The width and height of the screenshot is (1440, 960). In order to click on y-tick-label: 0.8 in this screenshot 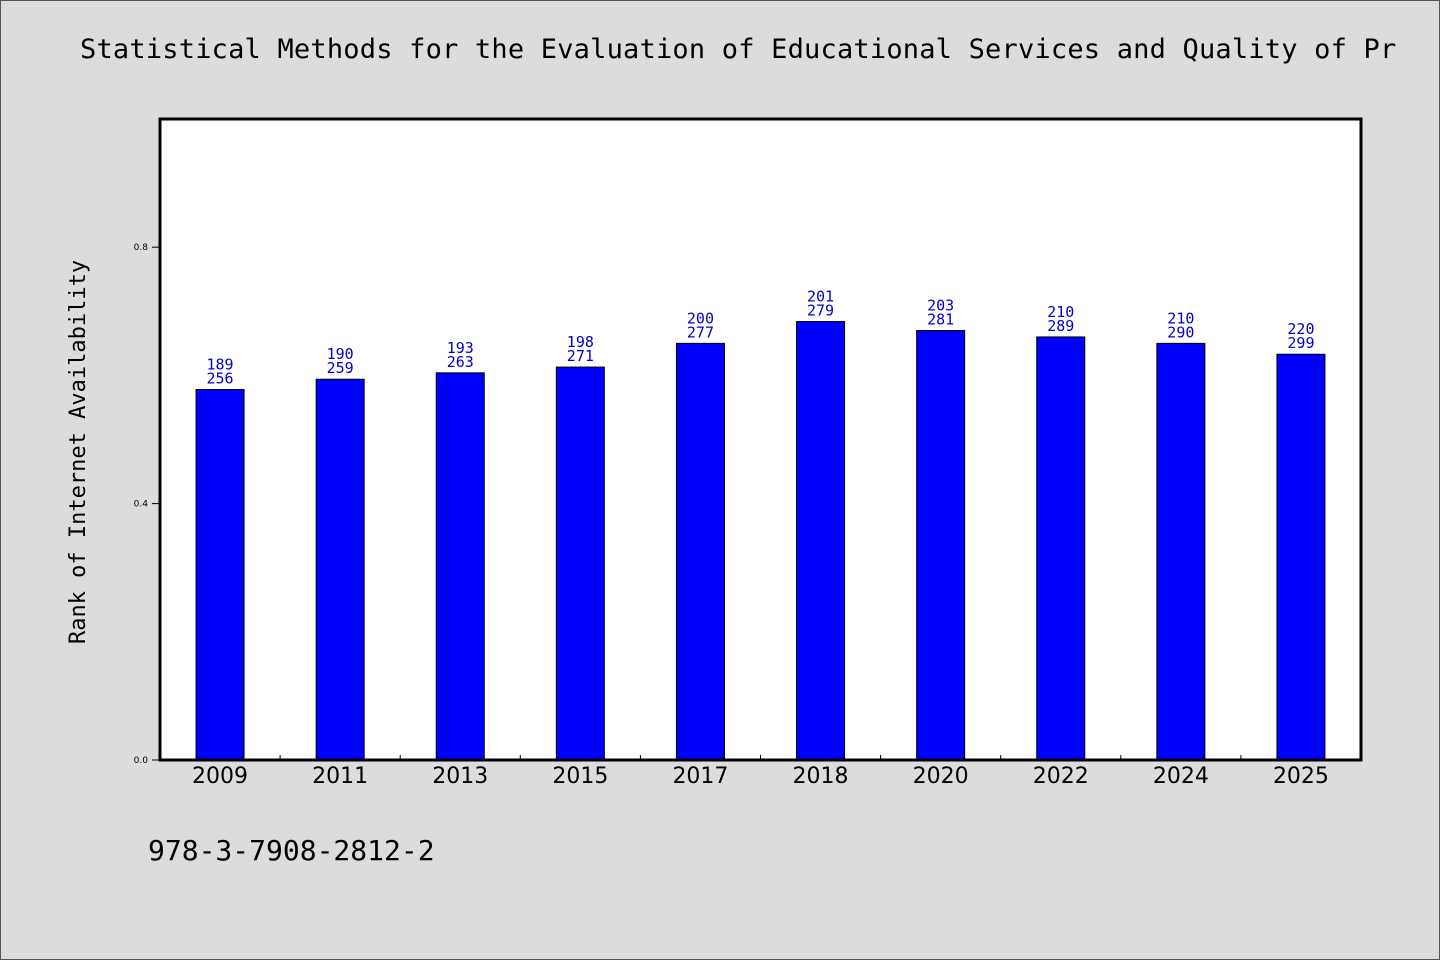, I will do `click(141, 248)`.